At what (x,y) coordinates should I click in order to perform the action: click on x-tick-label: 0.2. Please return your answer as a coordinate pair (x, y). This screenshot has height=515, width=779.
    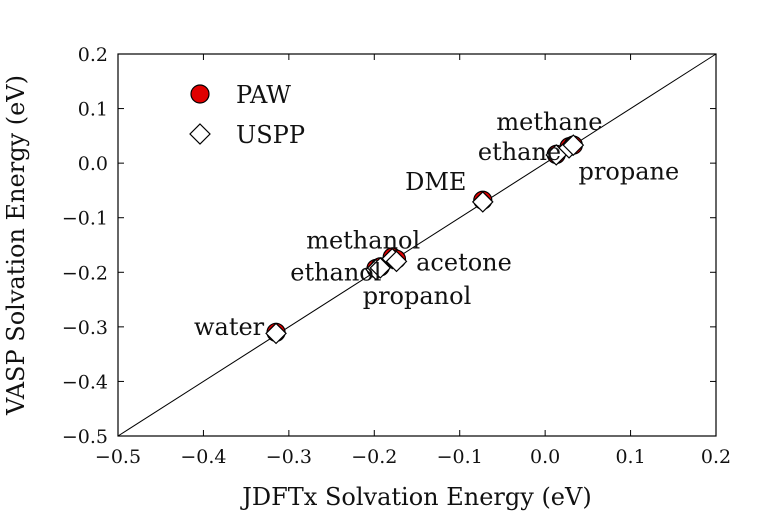
    Looking at the image, I should click on (716, 457).